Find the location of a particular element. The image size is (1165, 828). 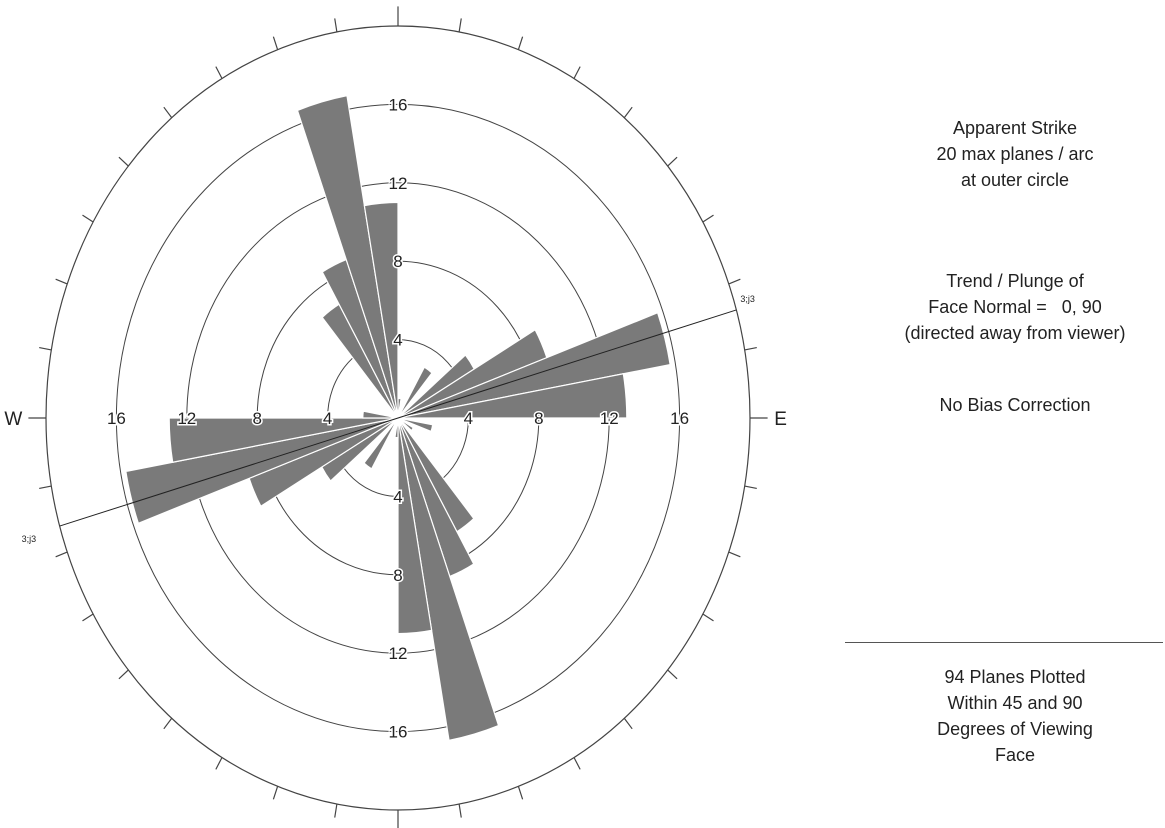

legend-line: at outer circle is located at coordinates (1015, 180).